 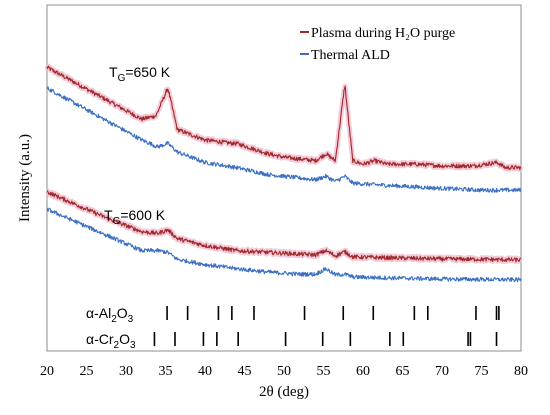 What do you see at coordinates (324, 371) in the screenshot?
I see `x-tick-label-7: 55` at bounding box center [324, 371].